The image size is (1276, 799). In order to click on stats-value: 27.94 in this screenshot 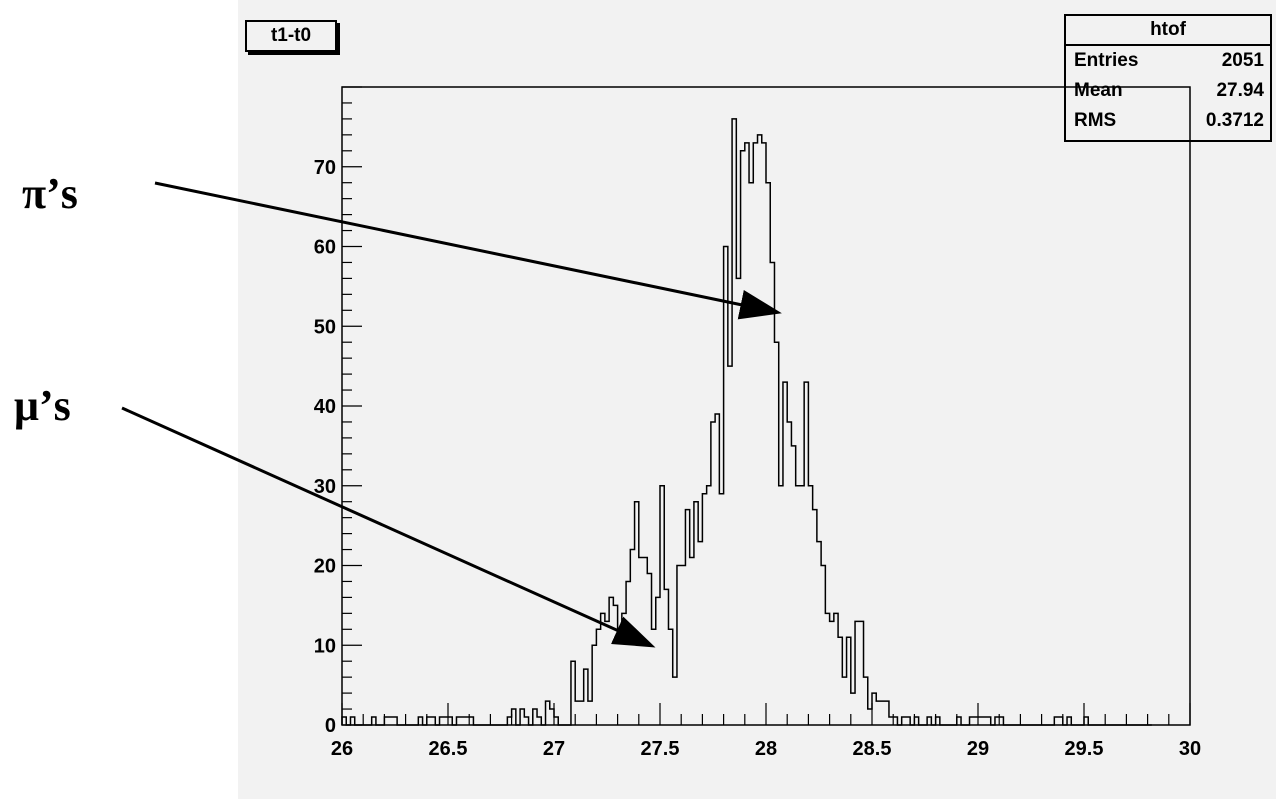, I will do `click(1240, 90)`.